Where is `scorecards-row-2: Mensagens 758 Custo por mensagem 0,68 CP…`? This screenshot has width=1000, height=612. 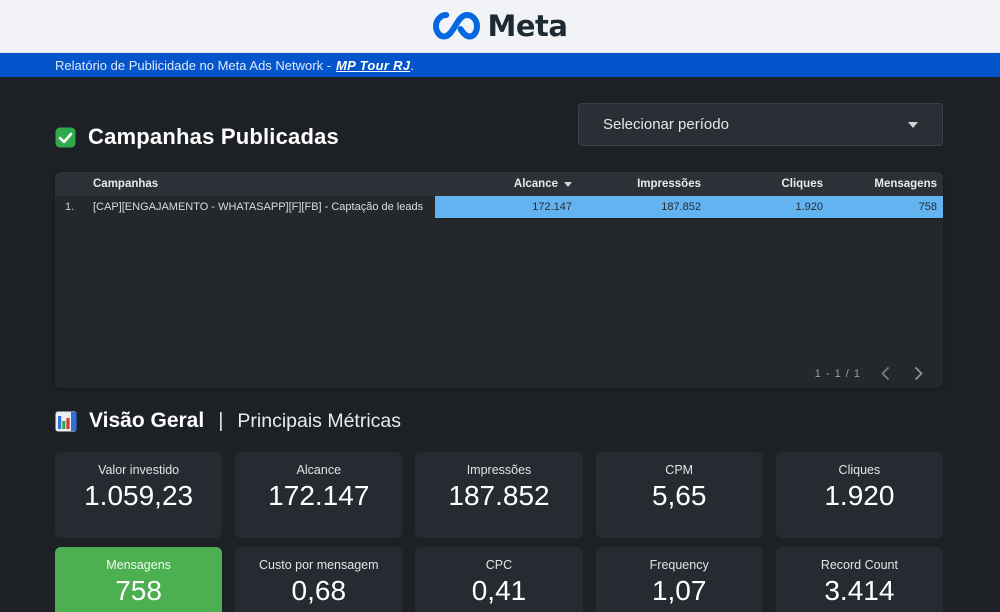 scorecards-row-2: Mensagens 758 Custo por mensagem 0,68 CP… is located at coordinates (499, 579).